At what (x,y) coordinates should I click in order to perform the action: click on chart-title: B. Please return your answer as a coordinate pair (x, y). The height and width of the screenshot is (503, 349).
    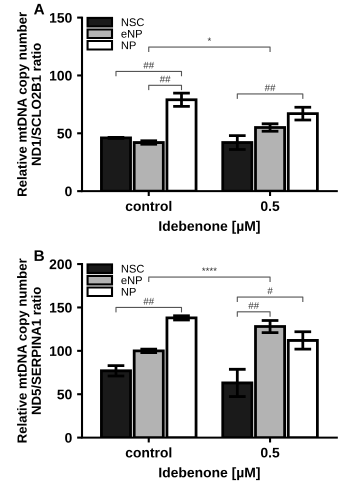
    Looking at the image, I should click on (39, 255).